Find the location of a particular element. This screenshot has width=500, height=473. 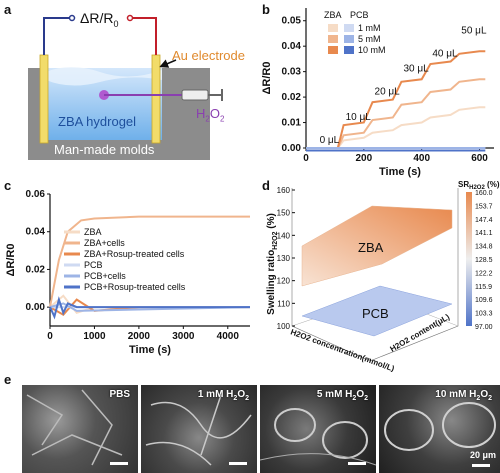

mold-label: Man-made molds is located at coordinates (104, 149).